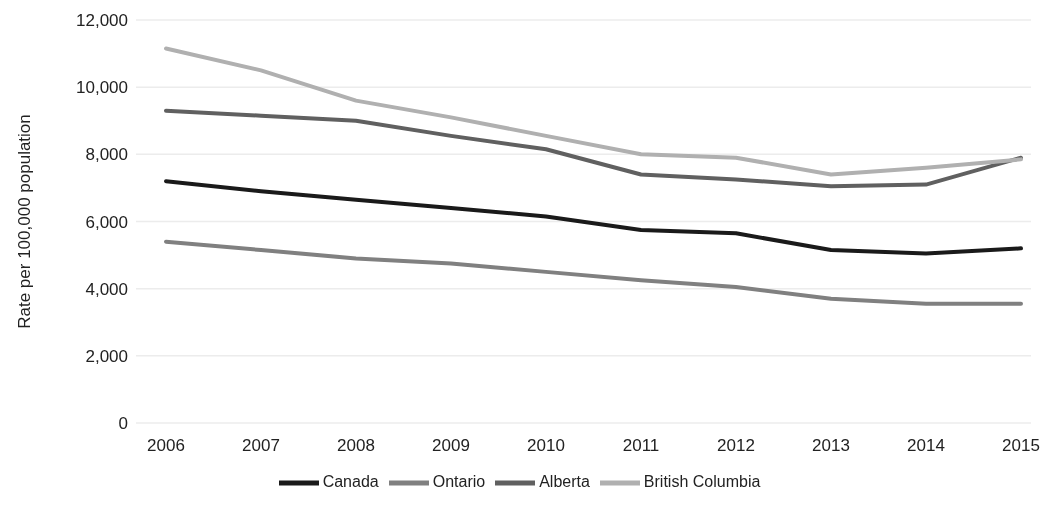  I want to click on y-tick-label: 4,000, so click(106, 289).